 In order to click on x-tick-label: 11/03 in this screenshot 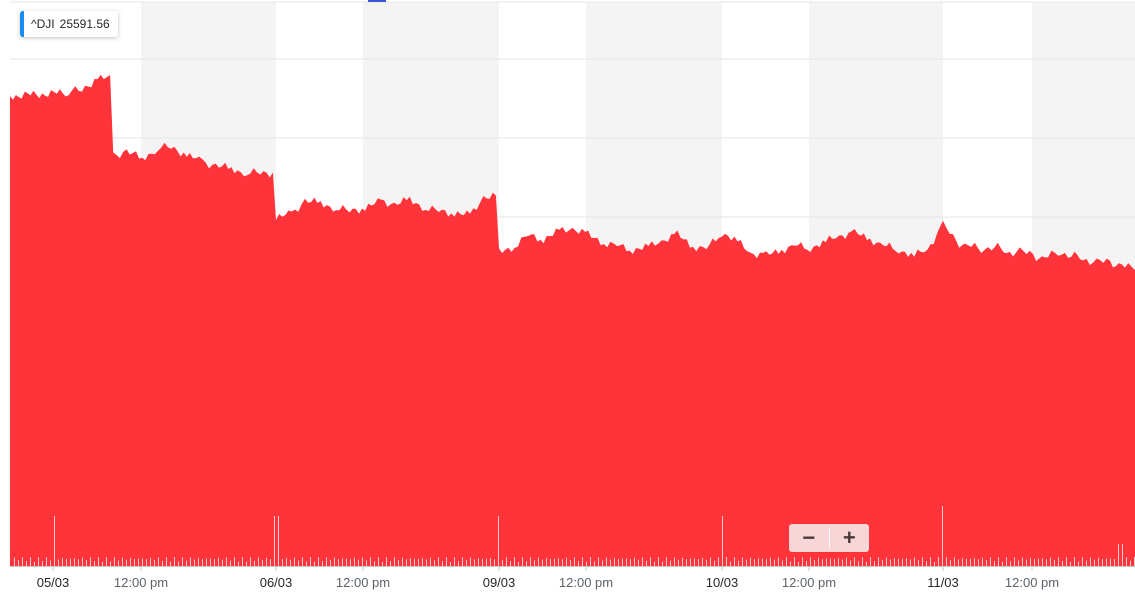, I will do `click(943, 582)`.